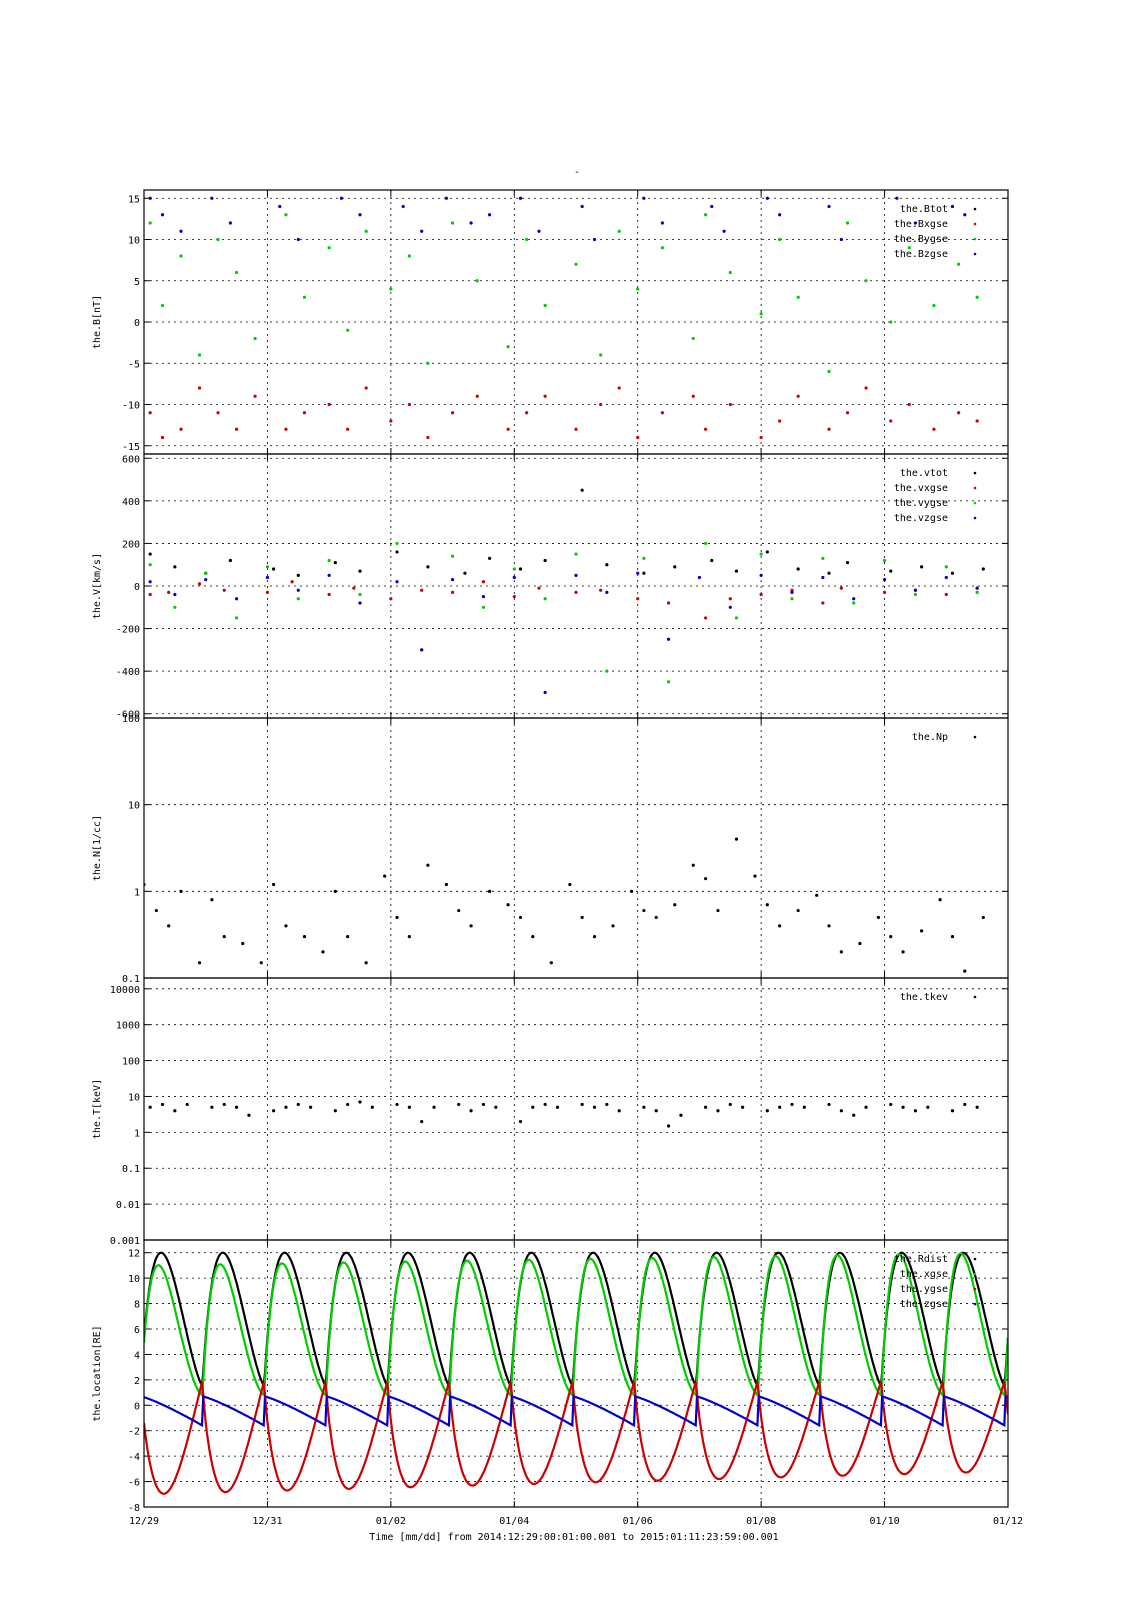 Image resolution: width=1131 pixels, height=1600 pixels. I want to click on figure-title: -, so click(577, 172).